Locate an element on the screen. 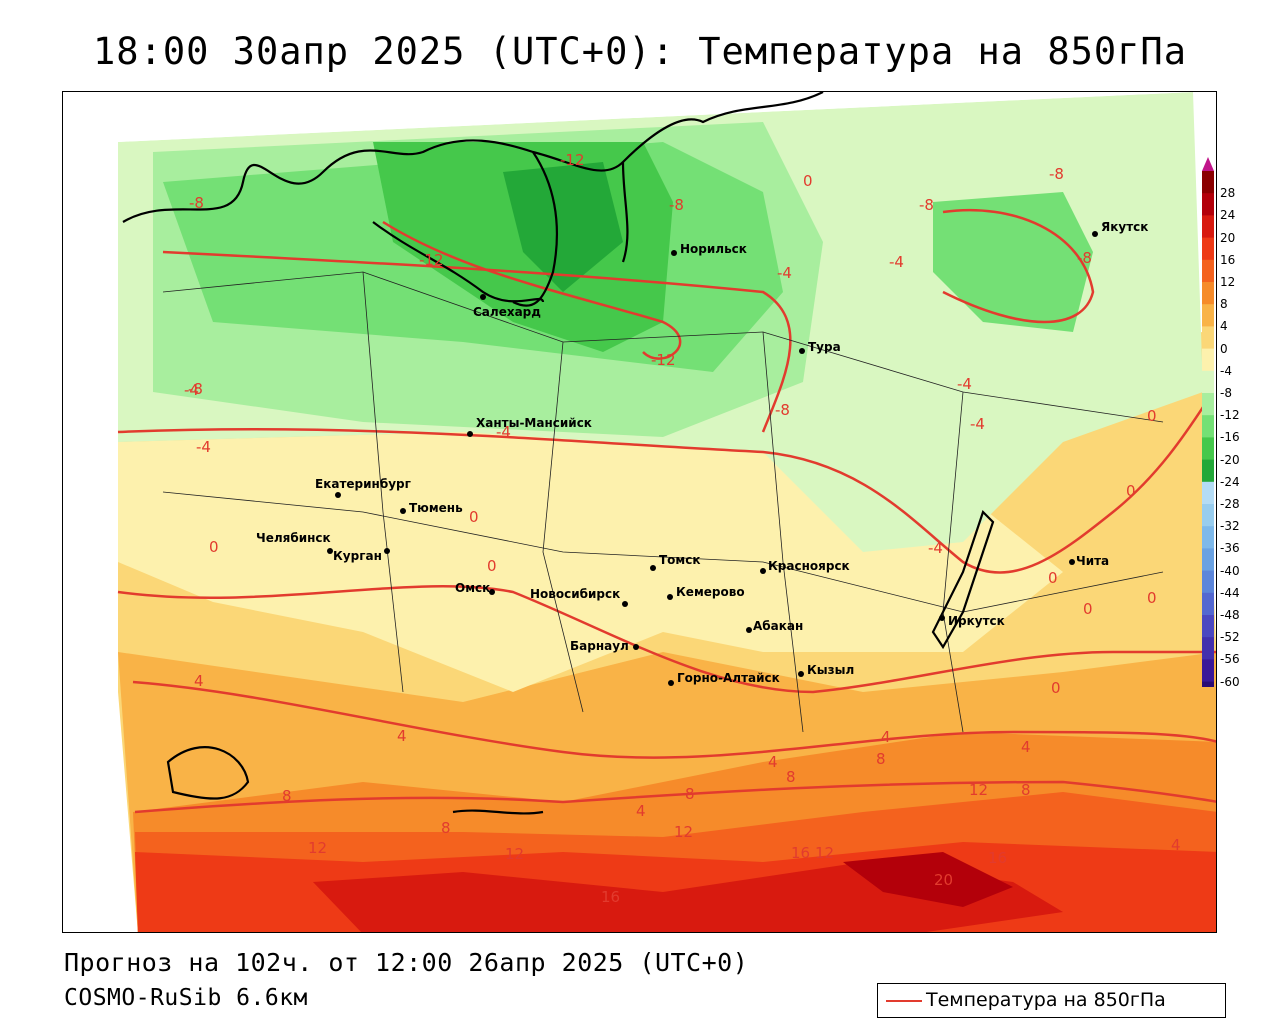  scale-tick-label: 4 is located at coordinates (1224, 326).